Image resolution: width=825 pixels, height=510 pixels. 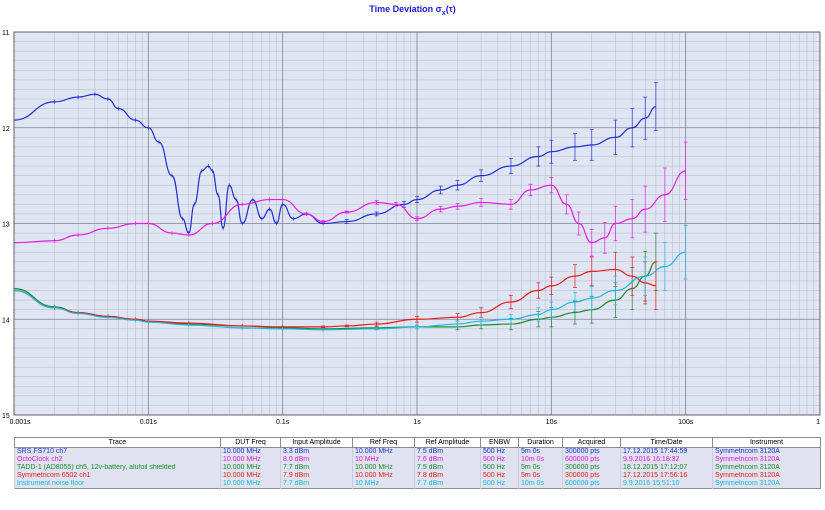 I want to click on table-cell: SRS FS710 ch7, so click(x=117, y=451).